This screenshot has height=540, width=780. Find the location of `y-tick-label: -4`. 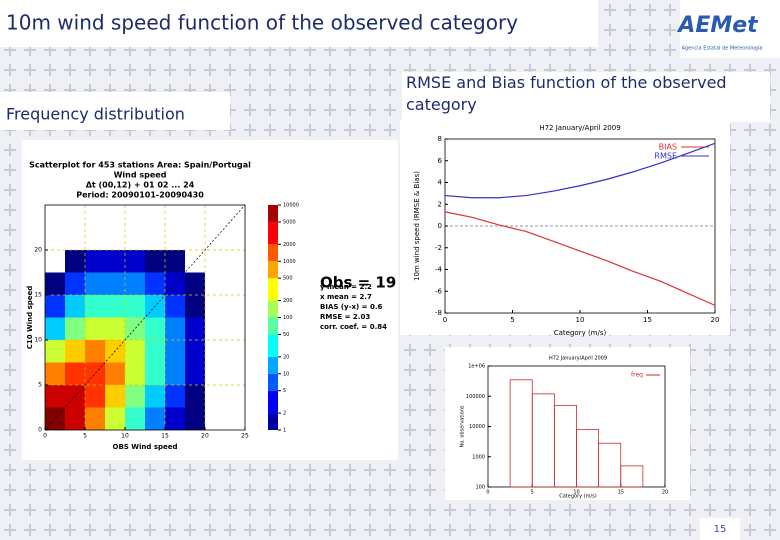

y-tick-label: -4 is located at coordinates (439, 270).